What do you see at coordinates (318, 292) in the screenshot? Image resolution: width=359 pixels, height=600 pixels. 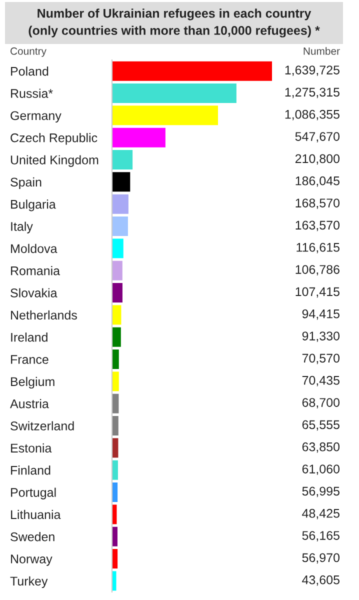 I see `data-label: 107,415` at bounding box center [318, 292].